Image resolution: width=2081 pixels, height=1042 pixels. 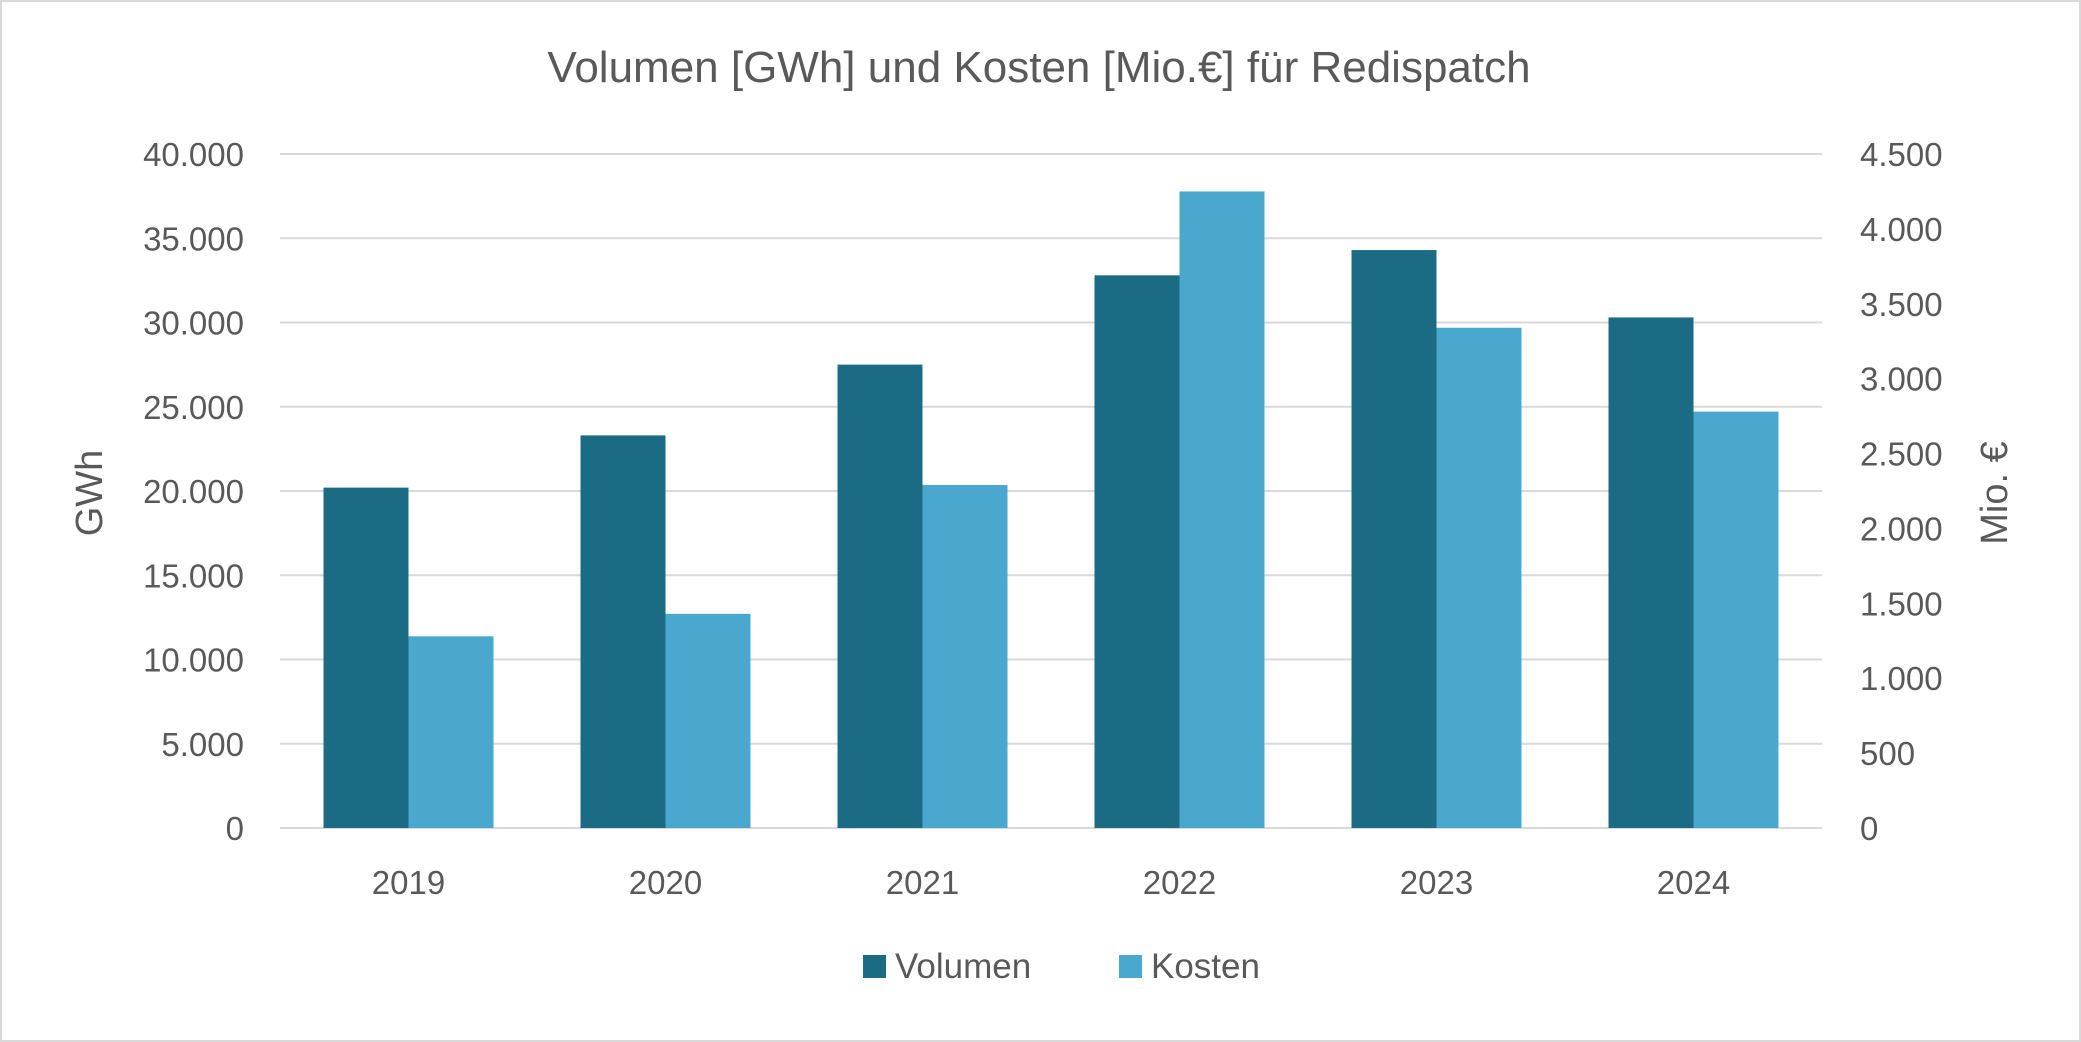 I want to click on left-tick-label: 20.000, so click(x=193, y=491).